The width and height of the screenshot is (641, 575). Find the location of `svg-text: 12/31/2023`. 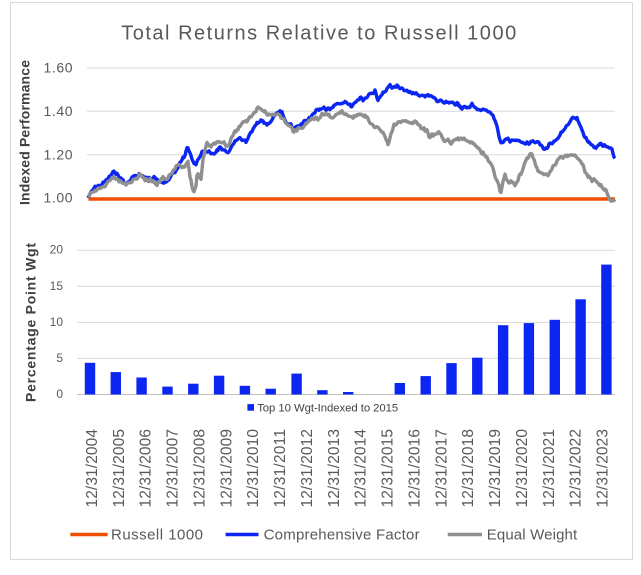

svg-text: 12/31/2023 is located at coordinates (603, 468).